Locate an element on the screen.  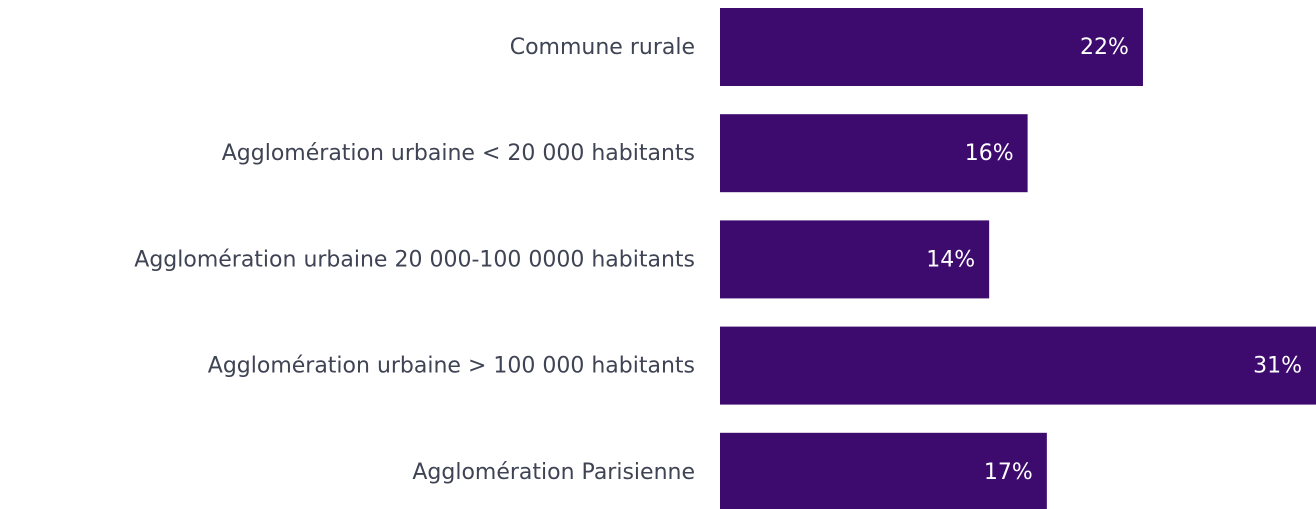
category-label: Agglomération Parisienne is located at coordinates (553, 472).